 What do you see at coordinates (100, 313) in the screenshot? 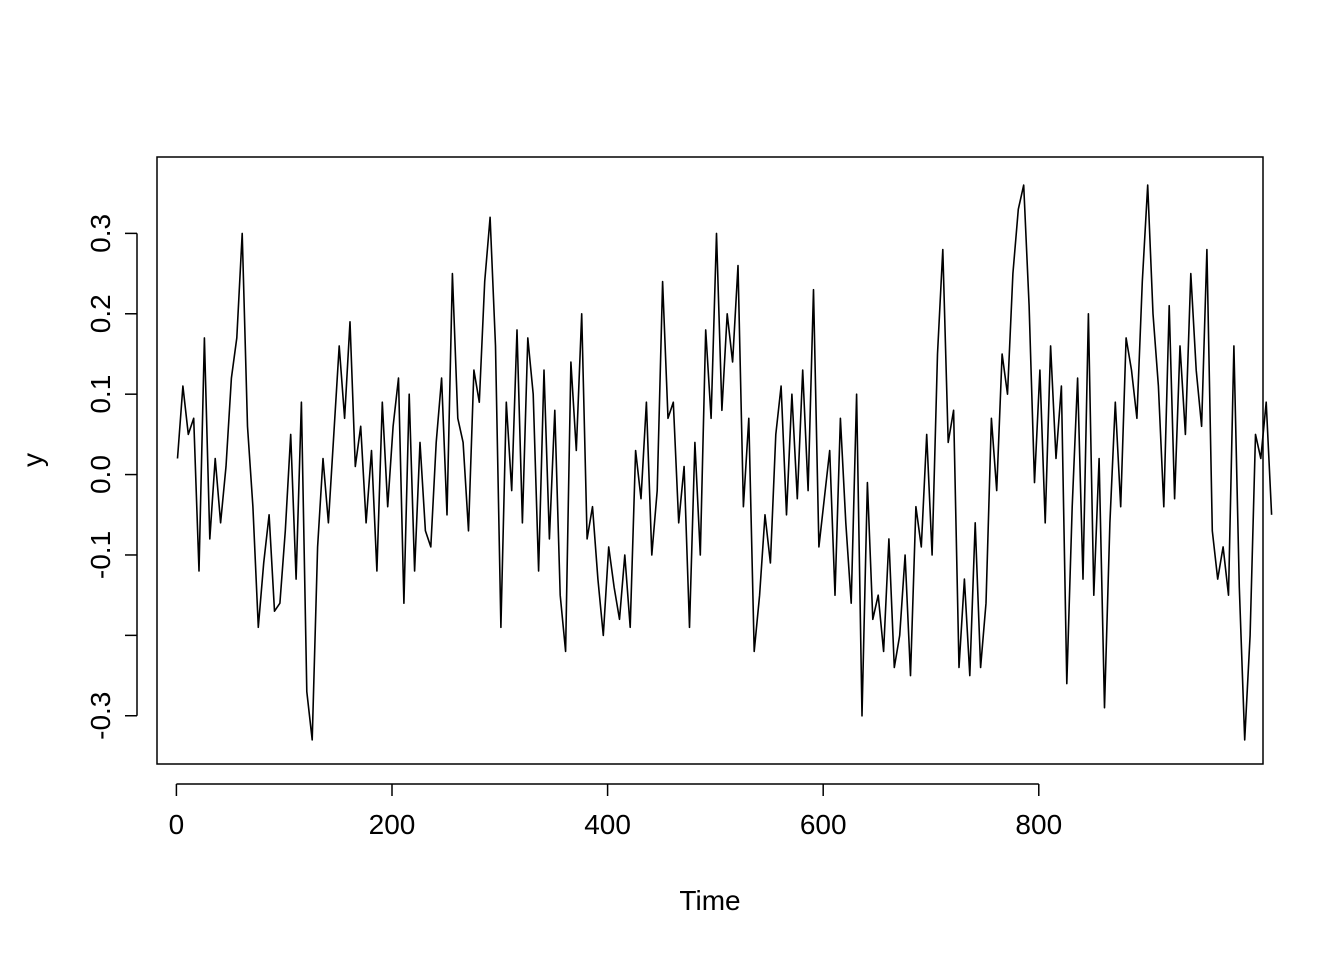
I see `y-tick-label: 0.2` at bounding box center [100, 313].